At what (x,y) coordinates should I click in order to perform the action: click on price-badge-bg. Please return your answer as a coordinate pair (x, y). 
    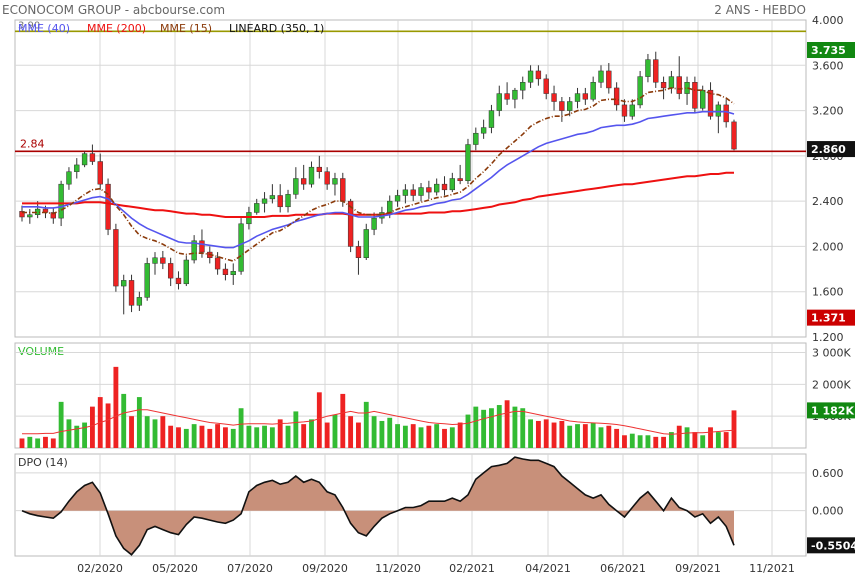
    Looking at the image, I should click on (831, 317).